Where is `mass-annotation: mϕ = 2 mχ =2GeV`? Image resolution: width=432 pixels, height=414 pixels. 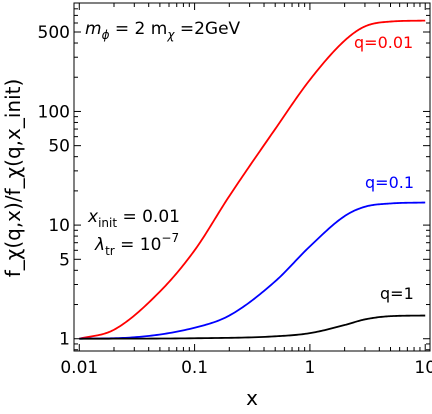 mass-annotation: mϕ = 2 mχ =2GeV is located at coordinates (163, 30).